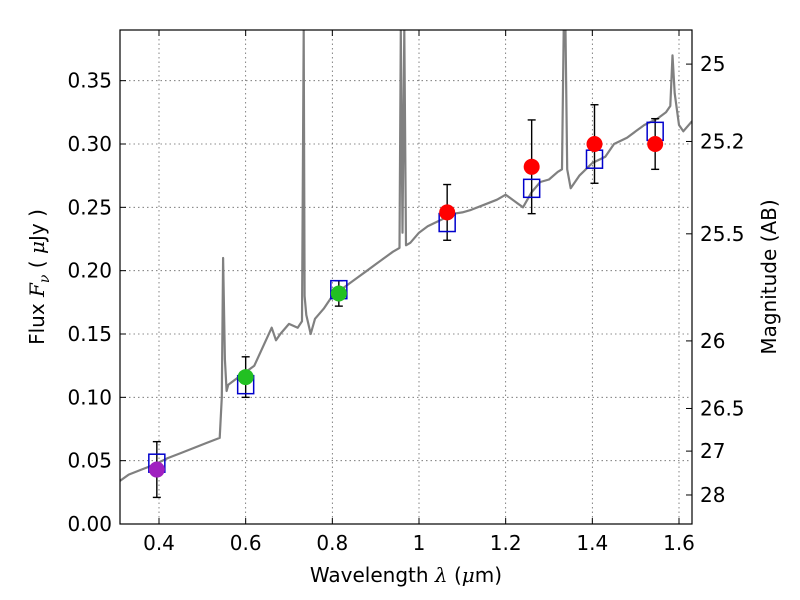  I want to click on y2-axis-label: Magnitude (AB), so click(769, 276).